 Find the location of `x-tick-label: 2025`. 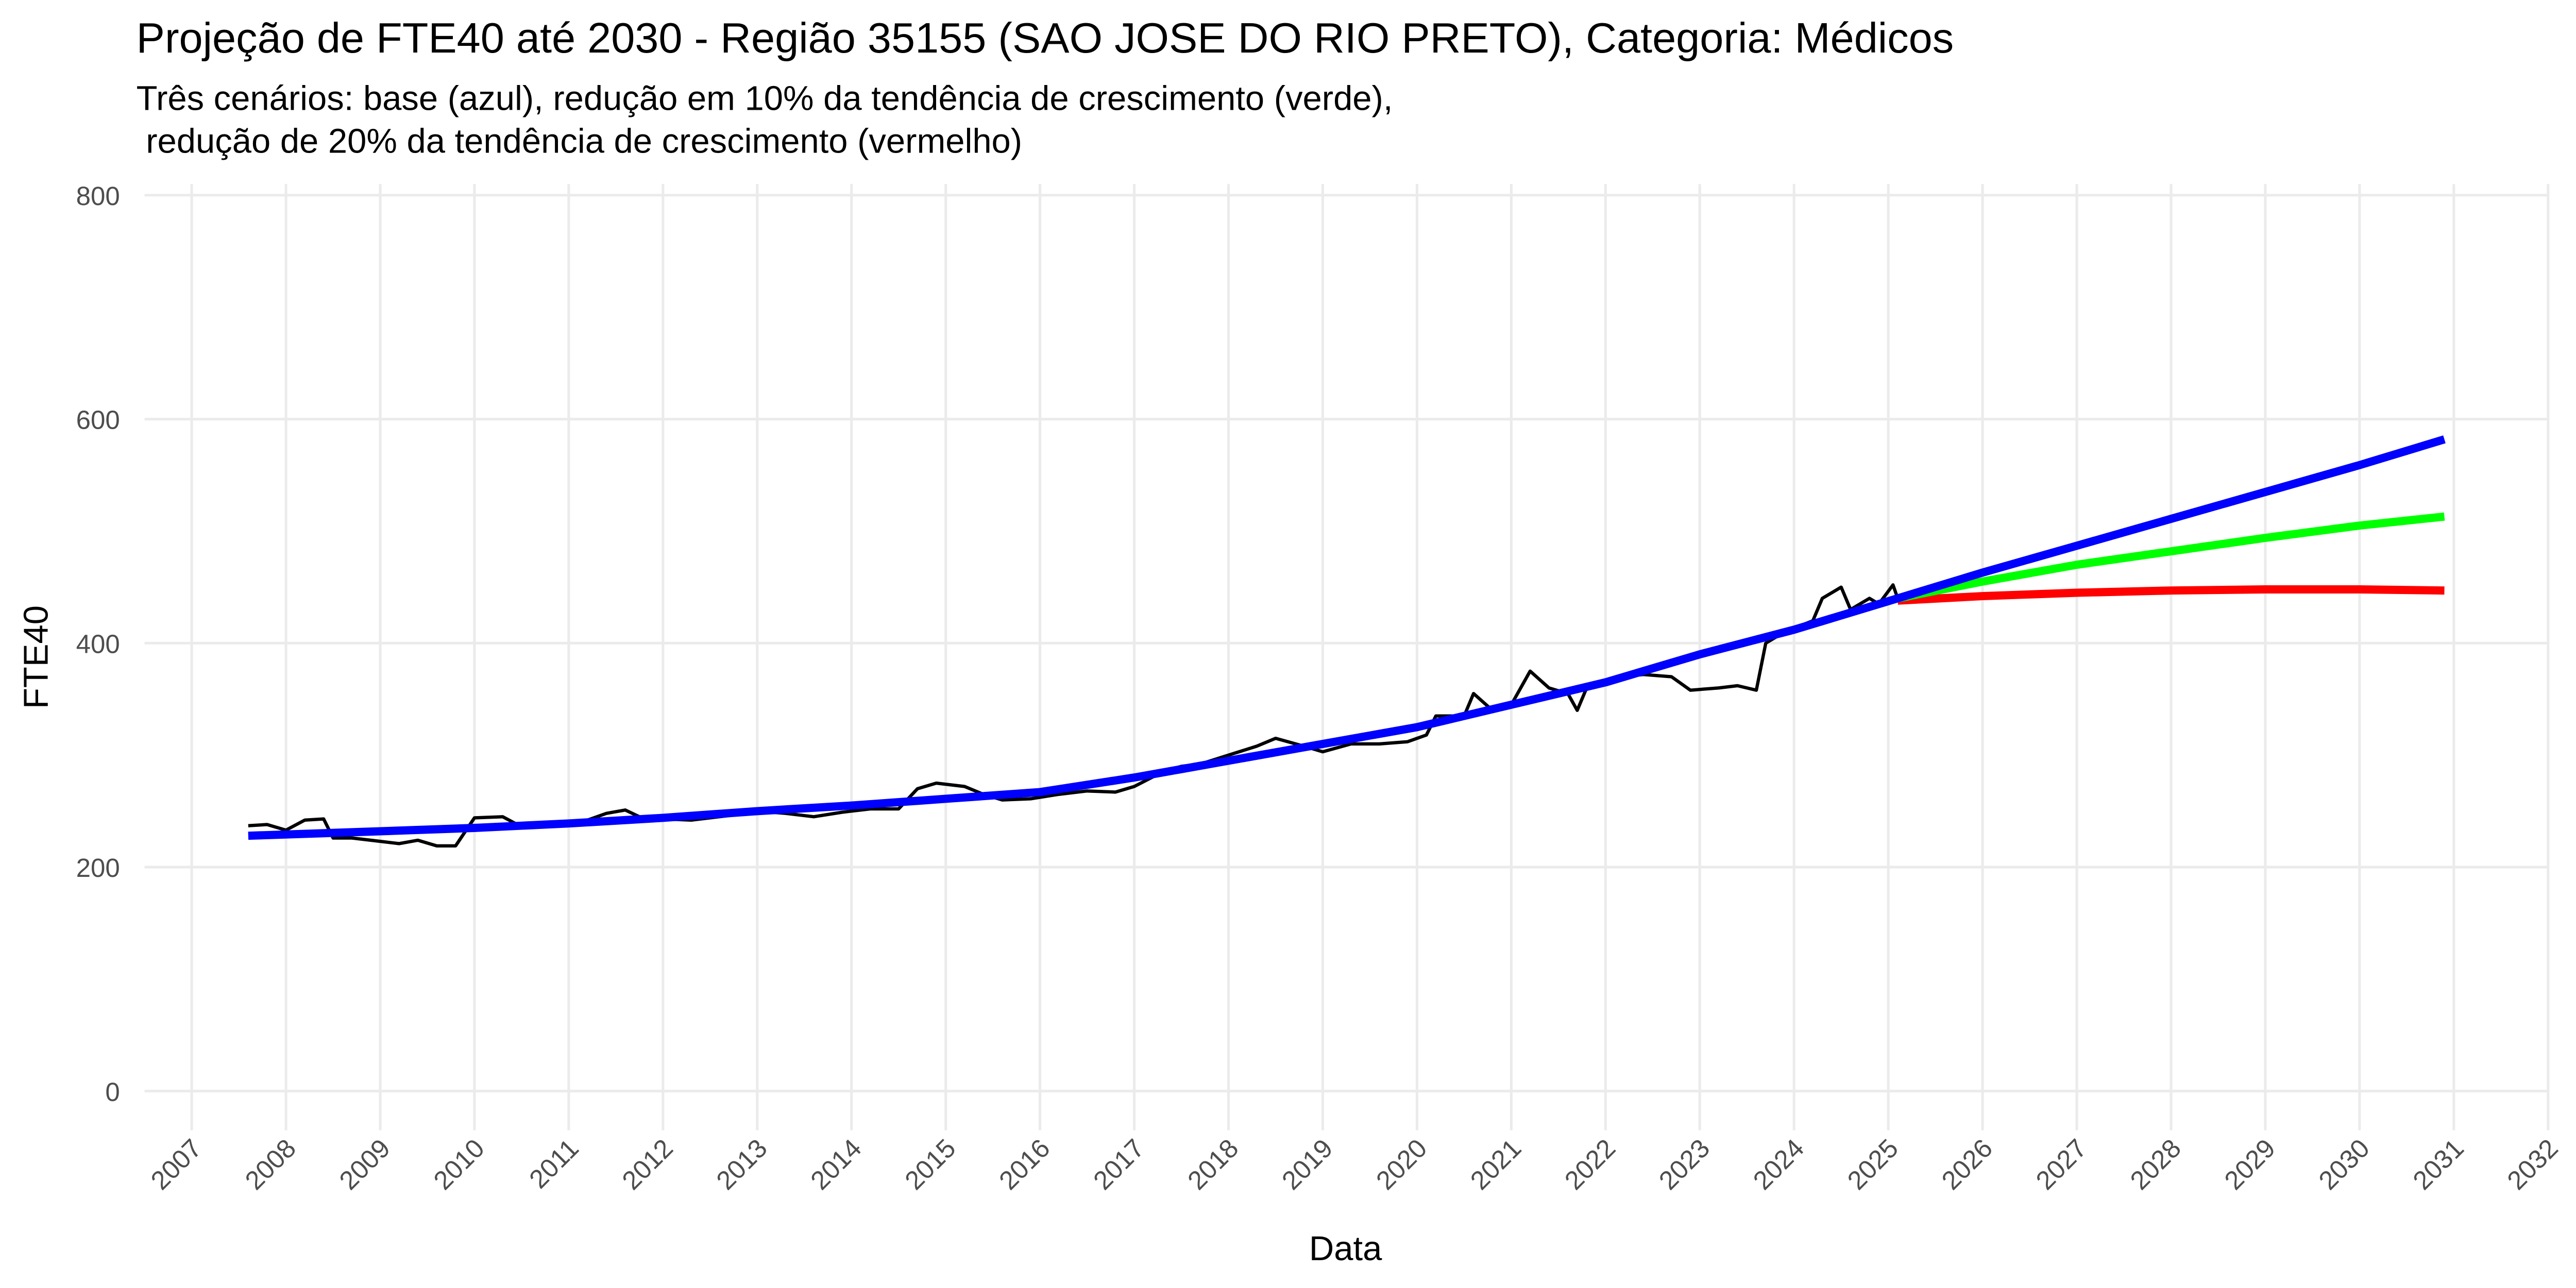

x-tick-label: 2025 is located at coordinates (1873, 1164).